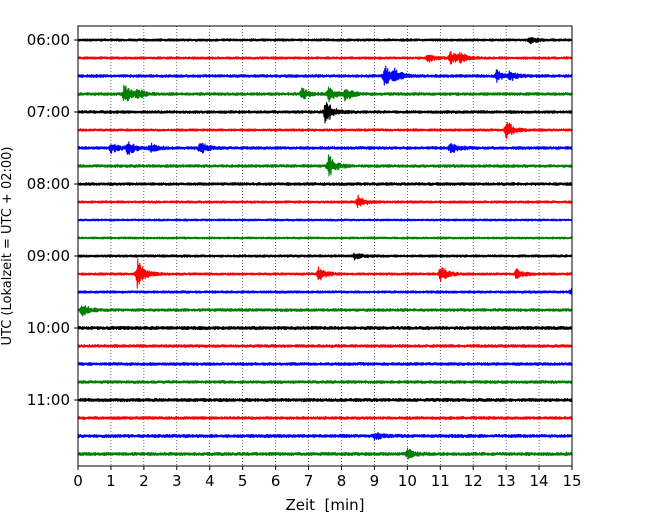  Describe the element at coordinates (210, 481) in the screenshot. I see `x-tick-label: 4` at that location.